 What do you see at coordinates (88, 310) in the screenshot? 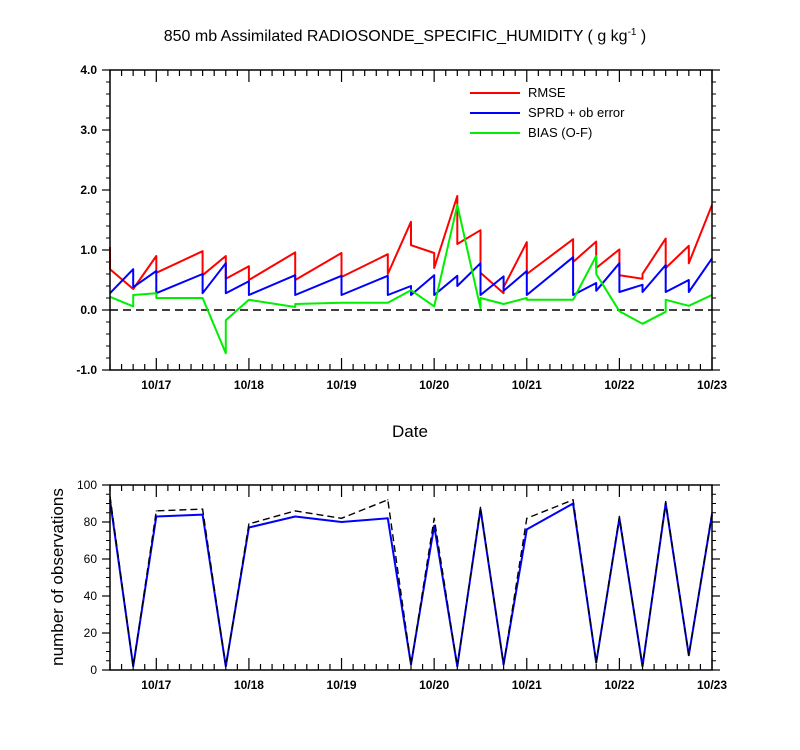
I see `y-tick-label: 0.0` at bounding box center [88, 310].